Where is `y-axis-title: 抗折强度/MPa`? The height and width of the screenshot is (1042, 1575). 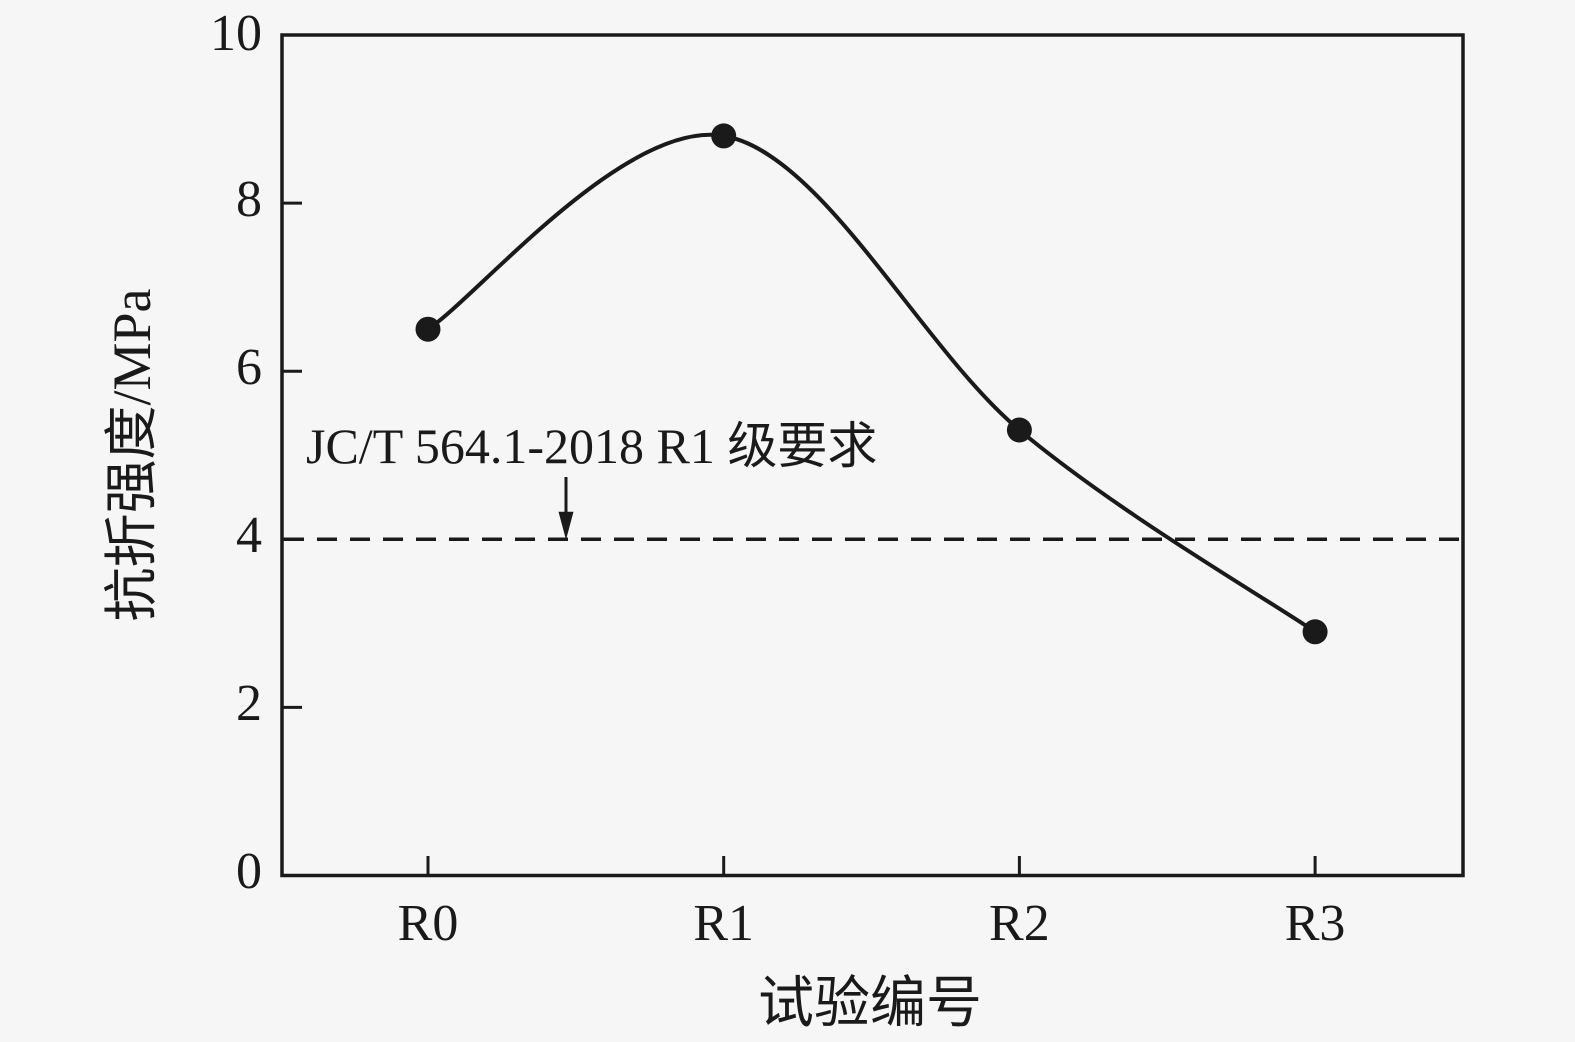
y-axis-title: 抗折强度/MPa is located at coordinates (132, 454).